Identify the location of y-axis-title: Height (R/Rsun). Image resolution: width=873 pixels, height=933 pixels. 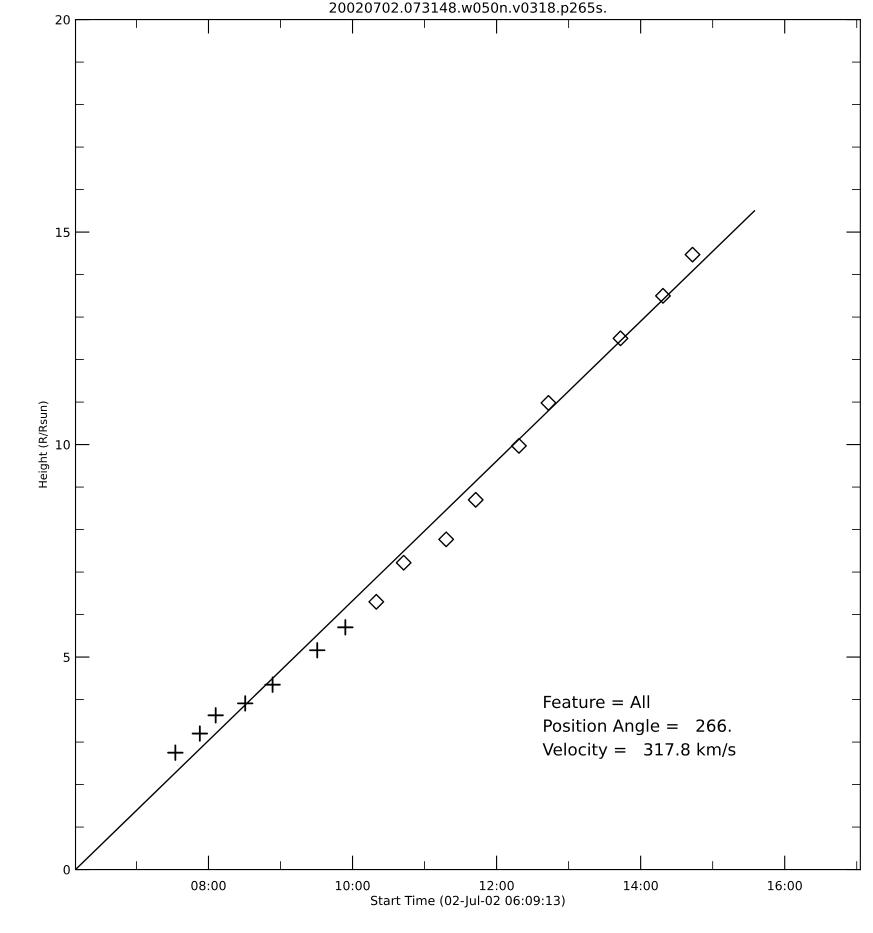
(44, 445).